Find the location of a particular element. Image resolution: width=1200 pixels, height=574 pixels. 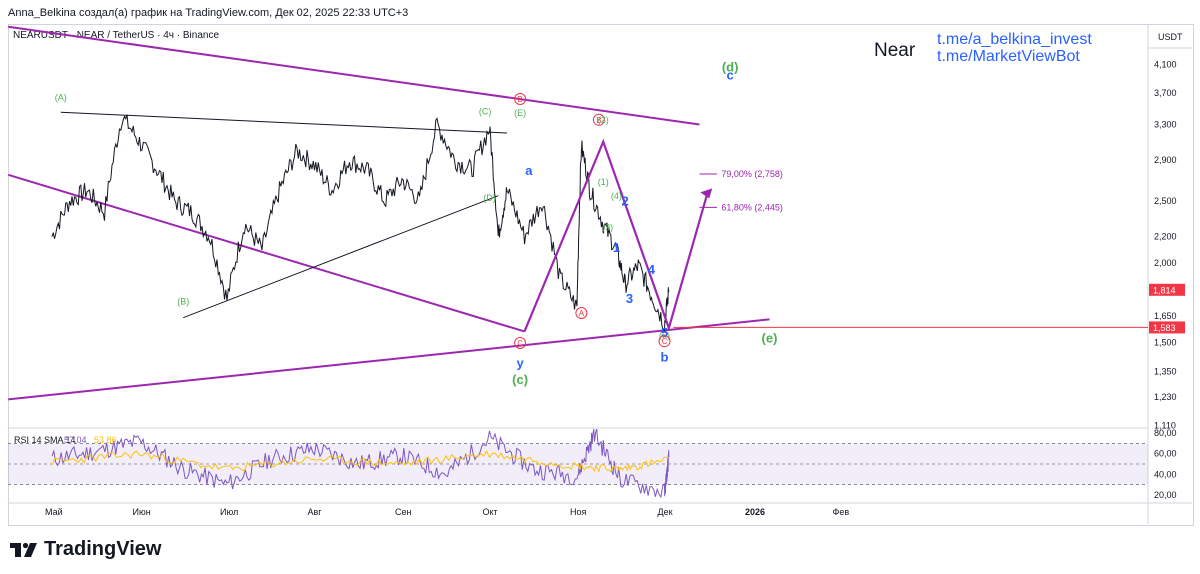

wave-label: (c) is located at coordinates (520, 379).